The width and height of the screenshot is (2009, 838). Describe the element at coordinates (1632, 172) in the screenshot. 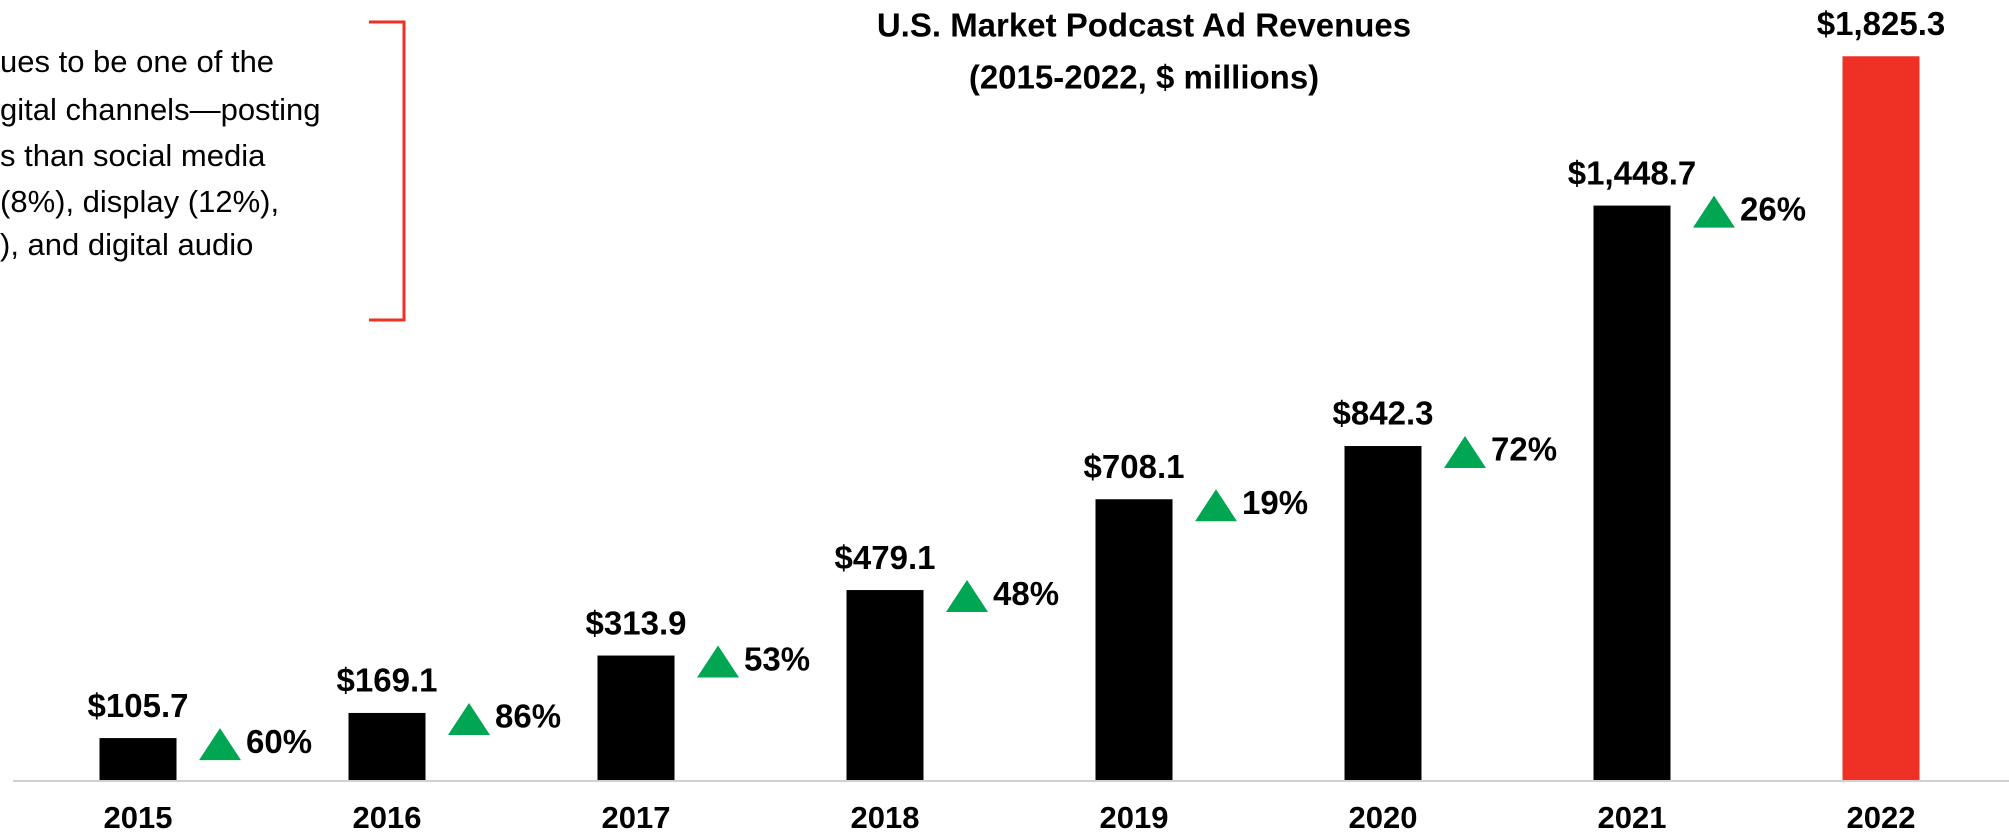

I see `value-label: $1,448.7` at that location.